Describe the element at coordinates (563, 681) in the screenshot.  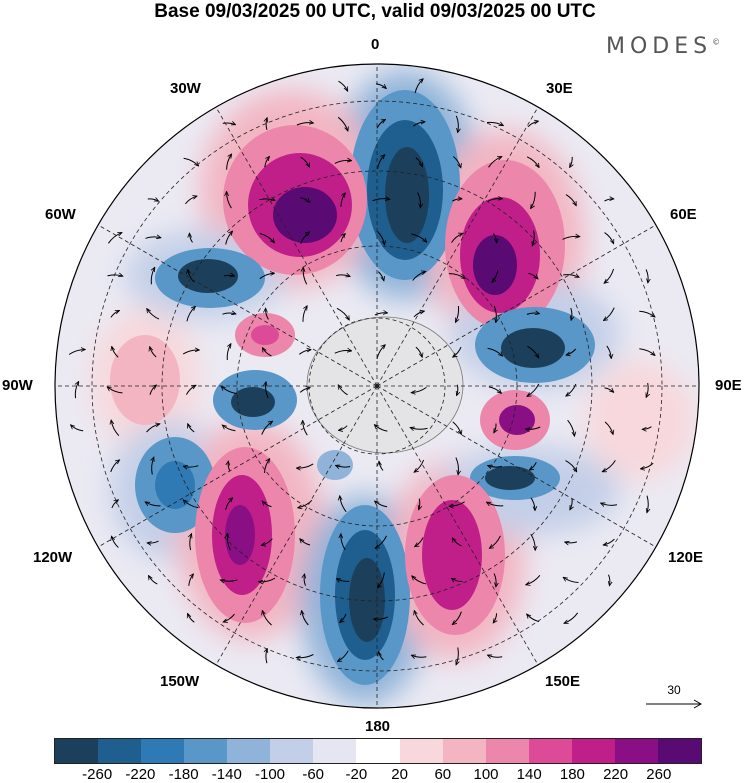
I see `lon-label-150e: 150E` at that location.